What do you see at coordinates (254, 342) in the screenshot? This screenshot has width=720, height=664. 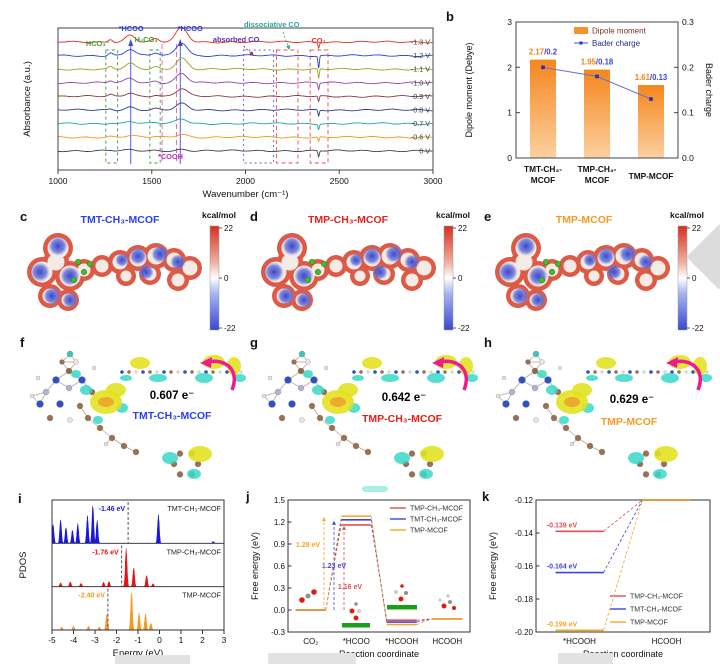 I see `panel-letter-g: g` at bounding box center [254, 342].